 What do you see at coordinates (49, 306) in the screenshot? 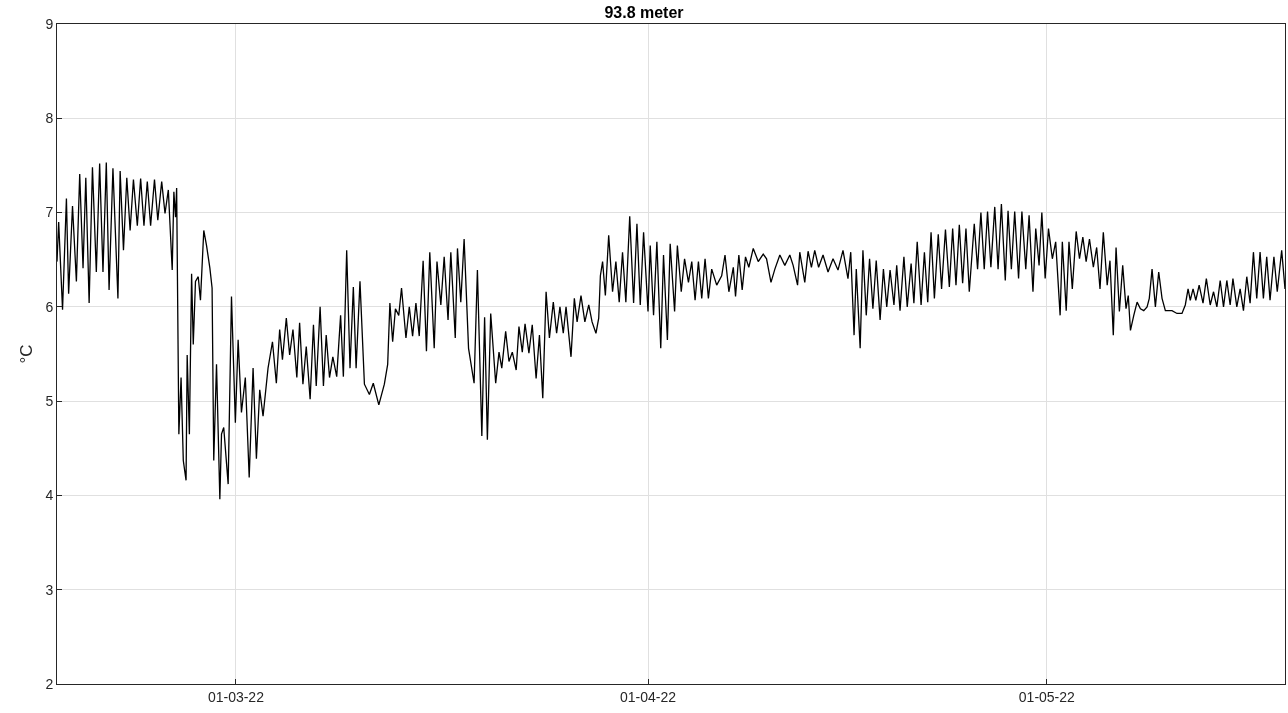
I see `y-tick-label: 6` at bounding box center [49, 306].